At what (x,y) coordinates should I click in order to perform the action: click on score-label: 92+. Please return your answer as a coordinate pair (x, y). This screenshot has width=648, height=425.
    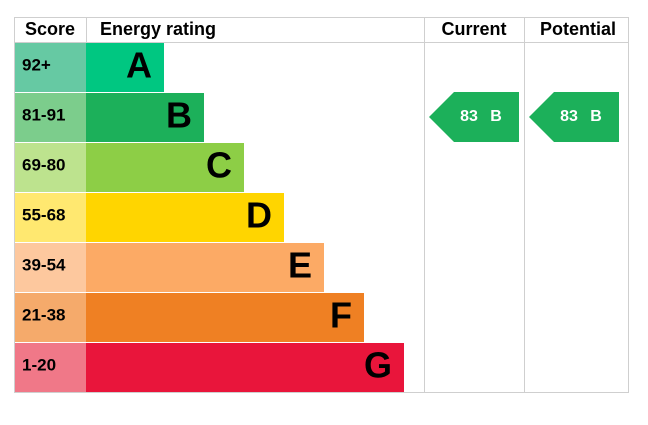
    Looking at the image, I should click on (36, 64).